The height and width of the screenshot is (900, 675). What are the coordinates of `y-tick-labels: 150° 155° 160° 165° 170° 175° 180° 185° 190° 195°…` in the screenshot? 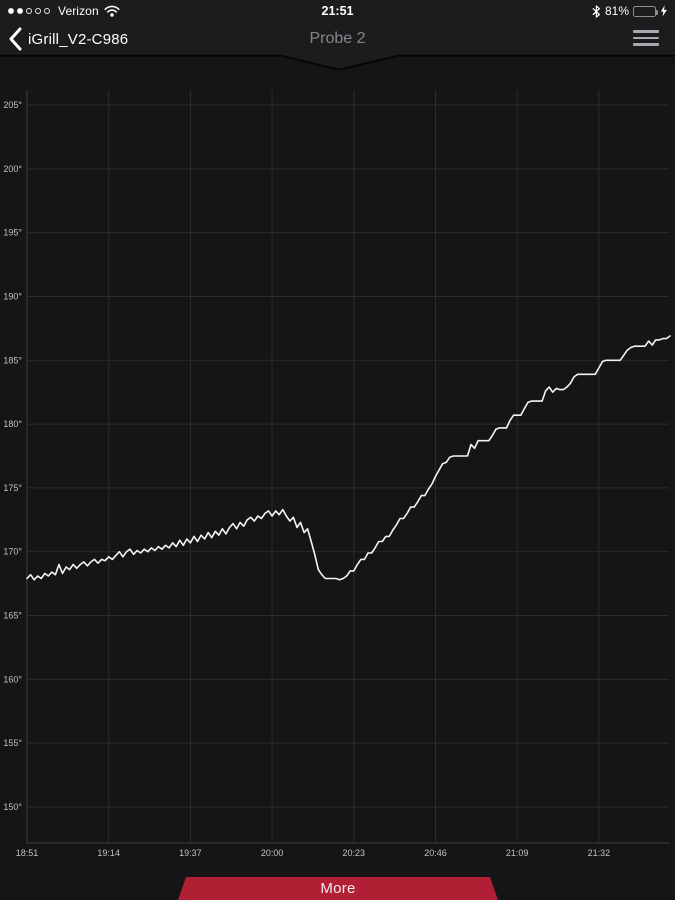 It's located at (12, 456).